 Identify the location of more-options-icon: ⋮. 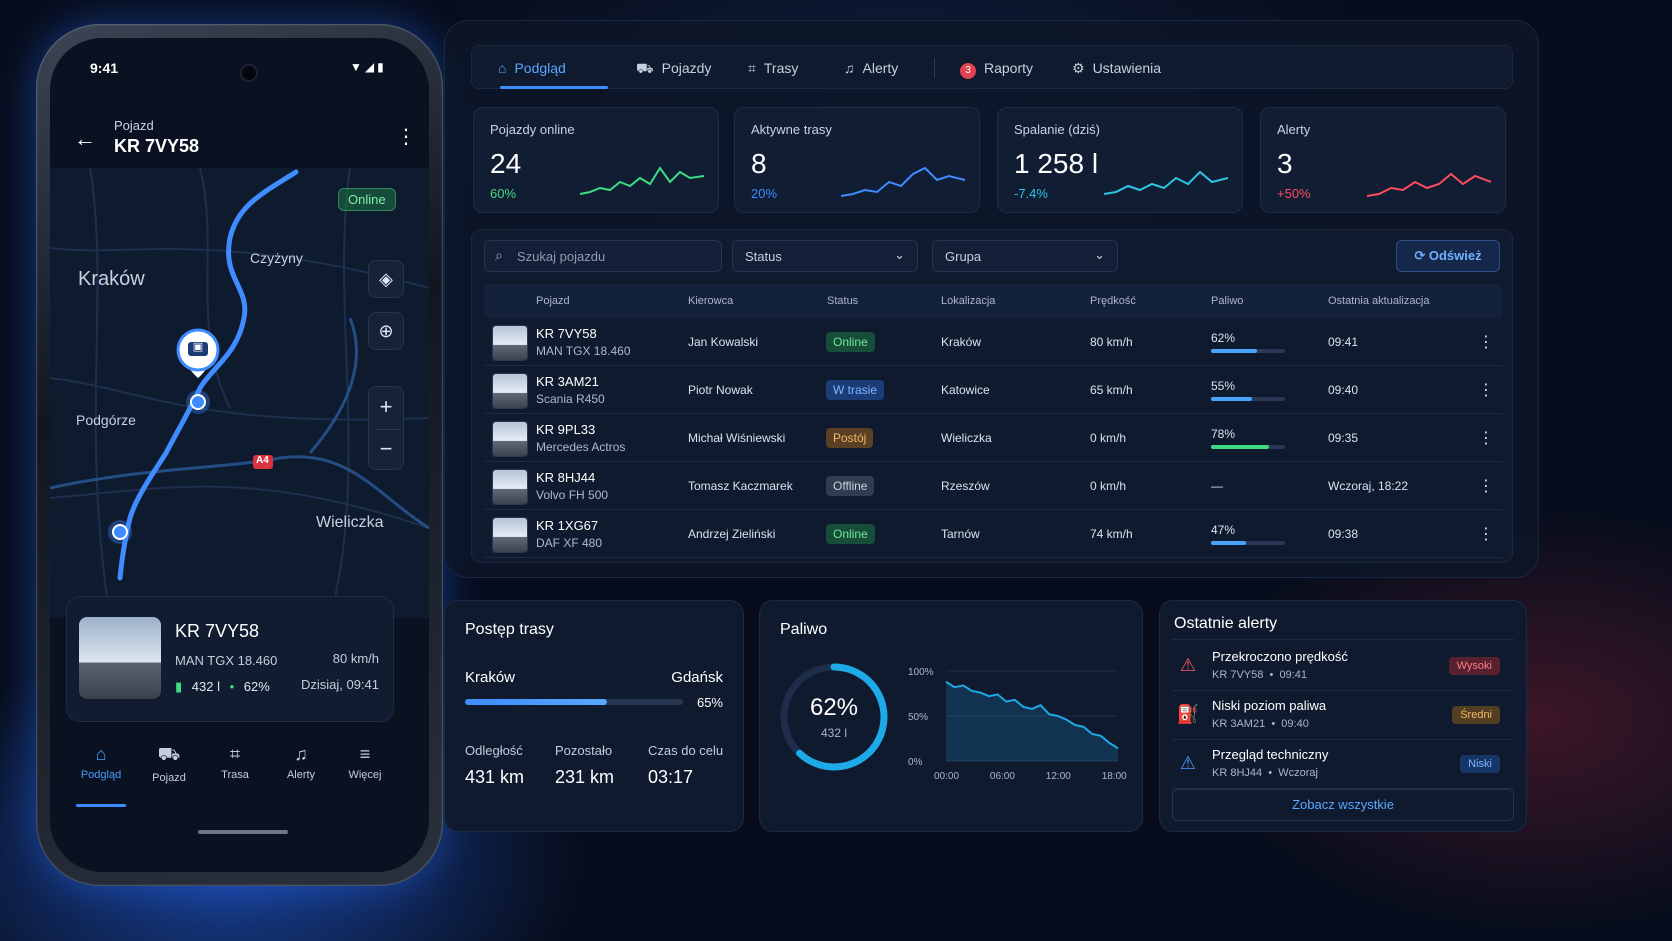
(406, 137).